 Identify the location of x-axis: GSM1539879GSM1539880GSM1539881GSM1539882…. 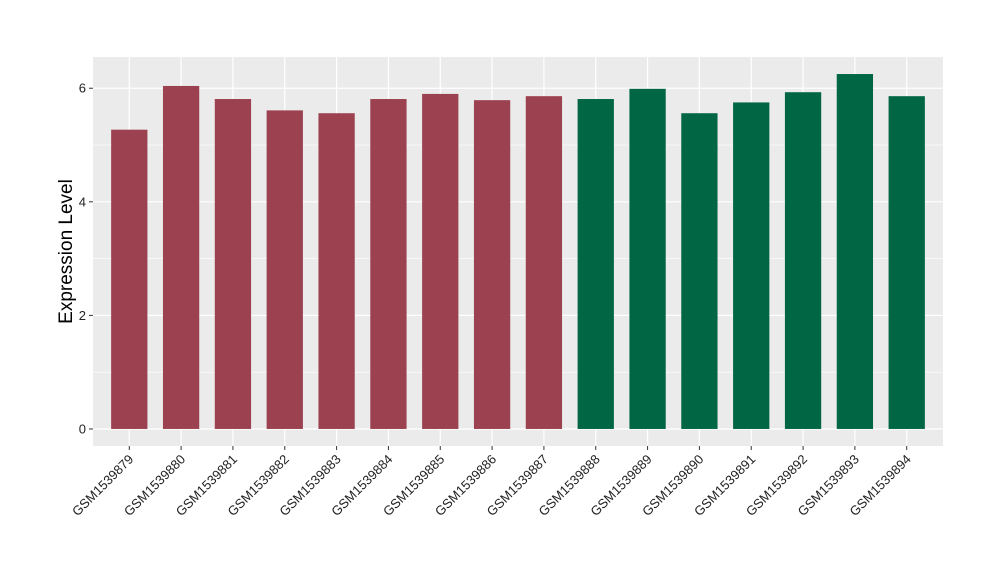
(491, 482).